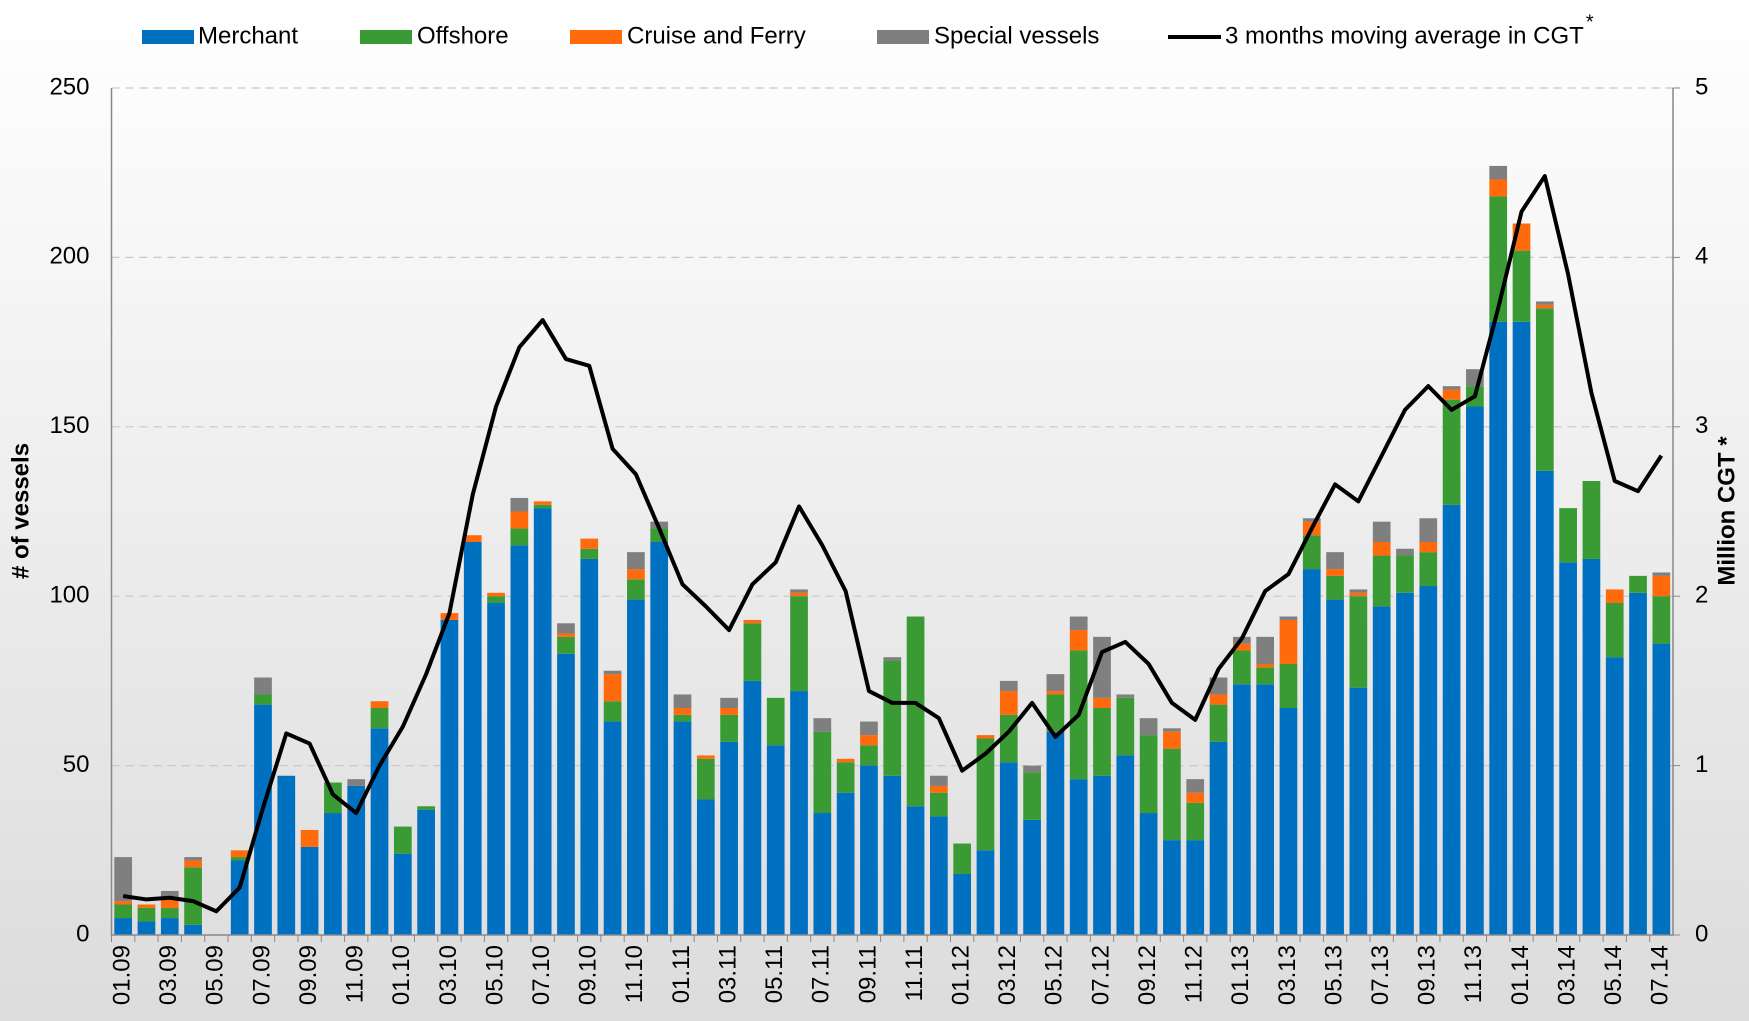  I want to click on x-tick-label: 01.11, so click(681, 974).